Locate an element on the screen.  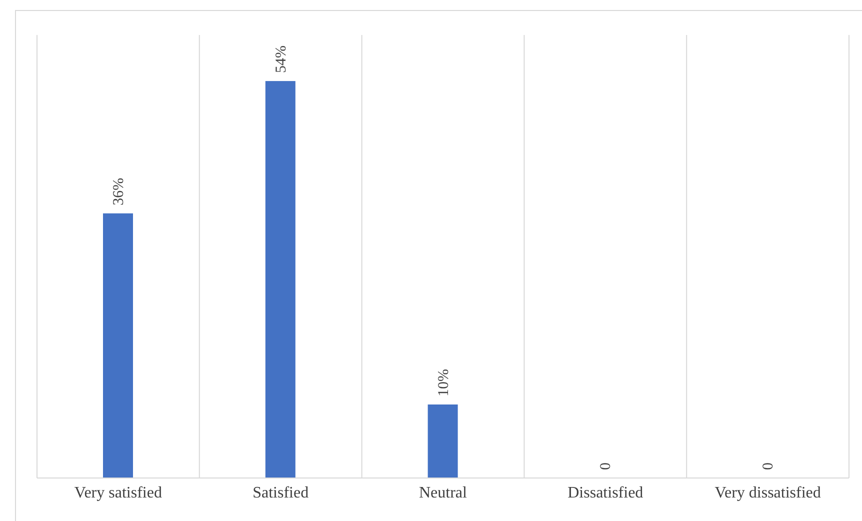
x-tick-label: Very dissatisfied is located at coordinates (767, 493).